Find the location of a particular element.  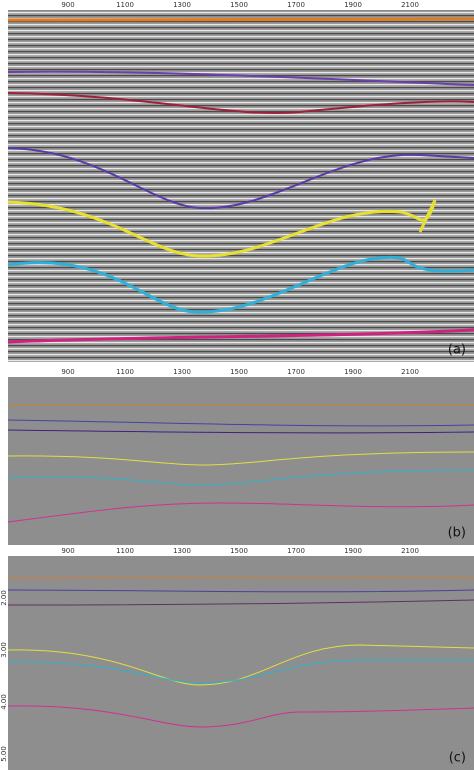

panel-label: (a) is located at coordinates (457, 350).